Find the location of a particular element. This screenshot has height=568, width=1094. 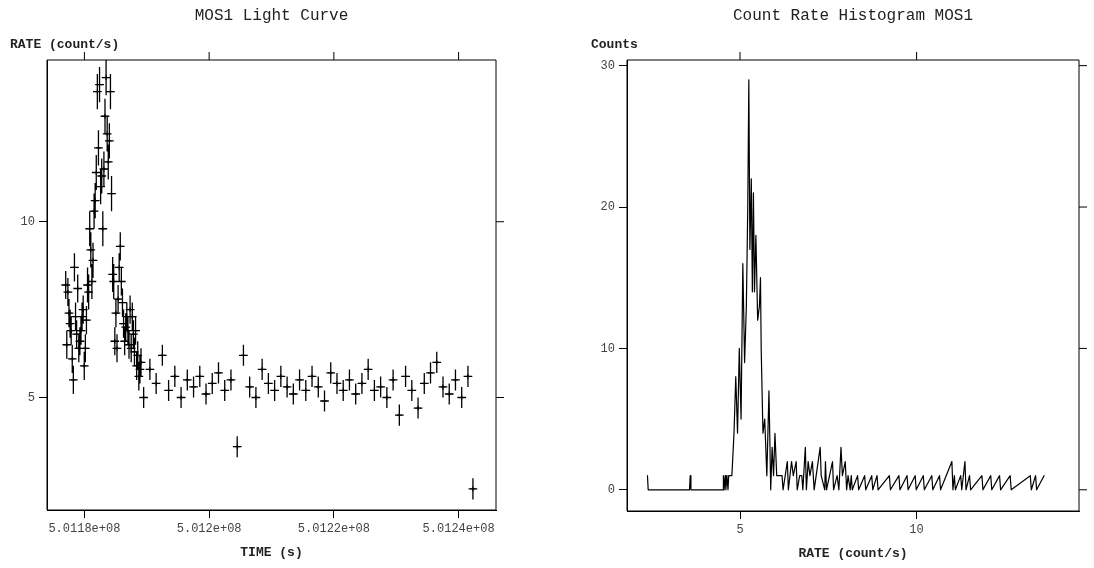

x-tick-label: 5 is located at coordinates (740, 530).